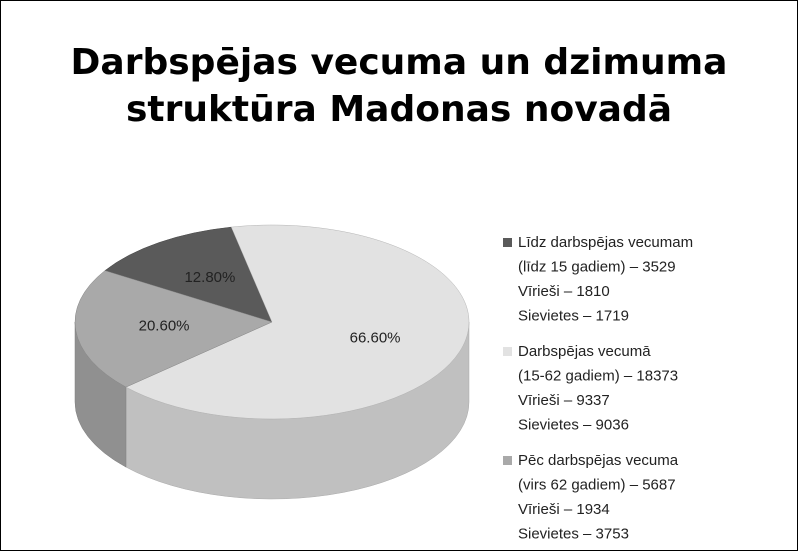 Image resolution: width=798 pixels, height=551 pixels. I want to click on legend-label: Darbspējas vecumā, so click(584, 351).